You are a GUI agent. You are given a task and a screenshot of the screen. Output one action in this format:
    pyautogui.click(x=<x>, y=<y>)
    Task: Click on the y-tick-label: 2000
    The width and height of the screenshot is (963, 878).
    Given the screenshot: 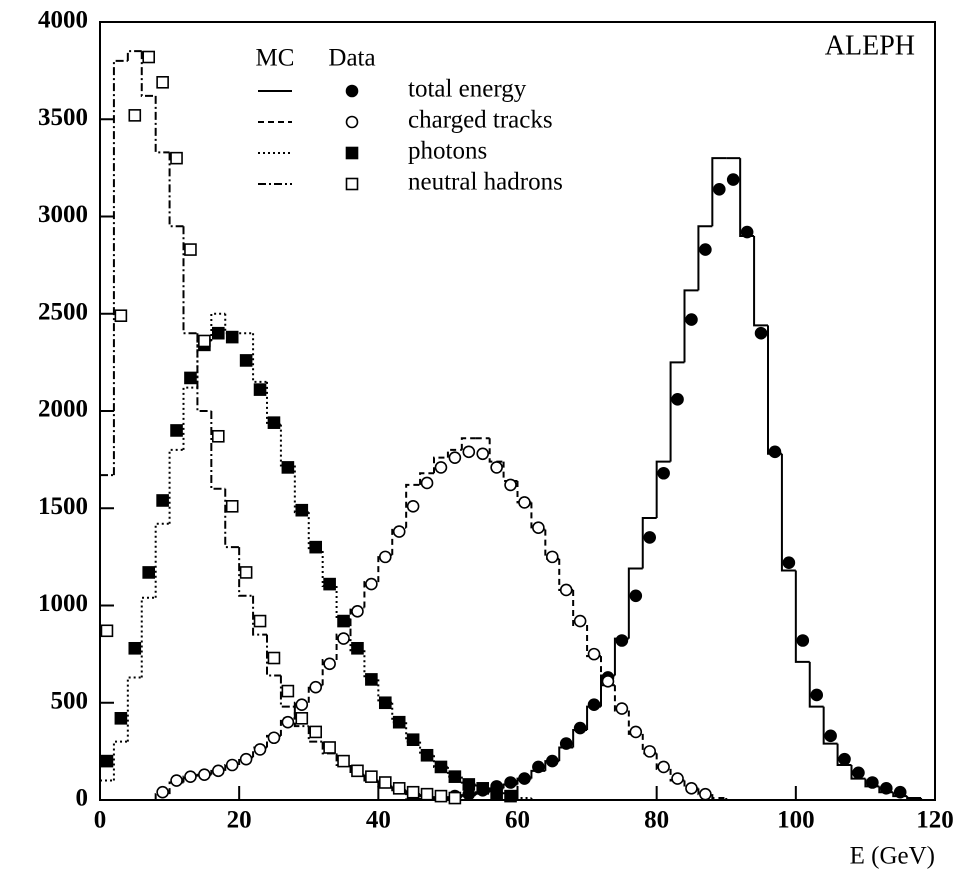 What is the action you would take?
    pyautogui.click(x=63, y=409)
    